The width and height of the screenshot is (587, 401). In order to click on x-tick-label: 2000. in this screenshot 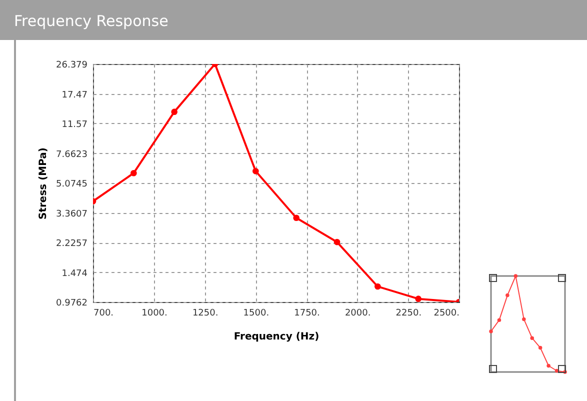, I will do `click(357, 313)`.